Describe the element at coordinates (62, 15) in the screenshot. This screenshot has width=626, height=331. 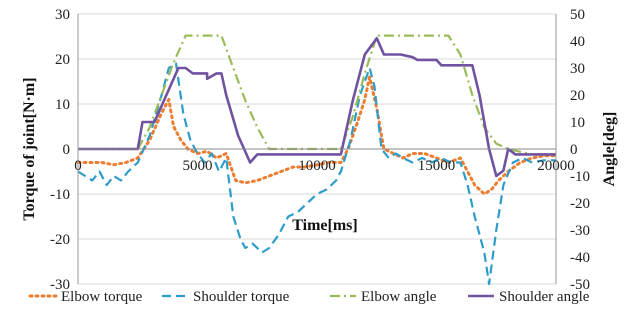
I see `y-left-tick-label: 30` at that location.